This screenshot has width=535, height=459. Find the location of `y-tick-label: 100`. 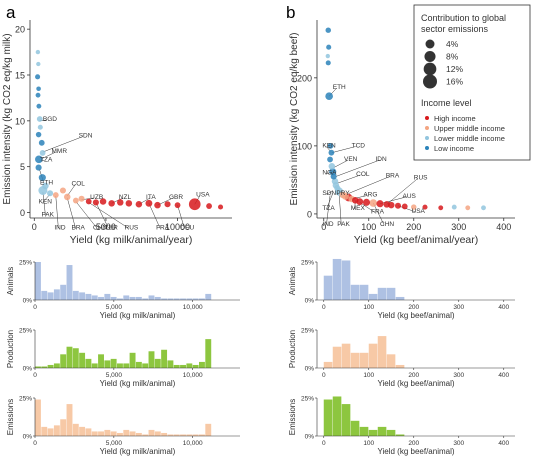

y-tick-label: 100 is located at coordinates (304, 146).